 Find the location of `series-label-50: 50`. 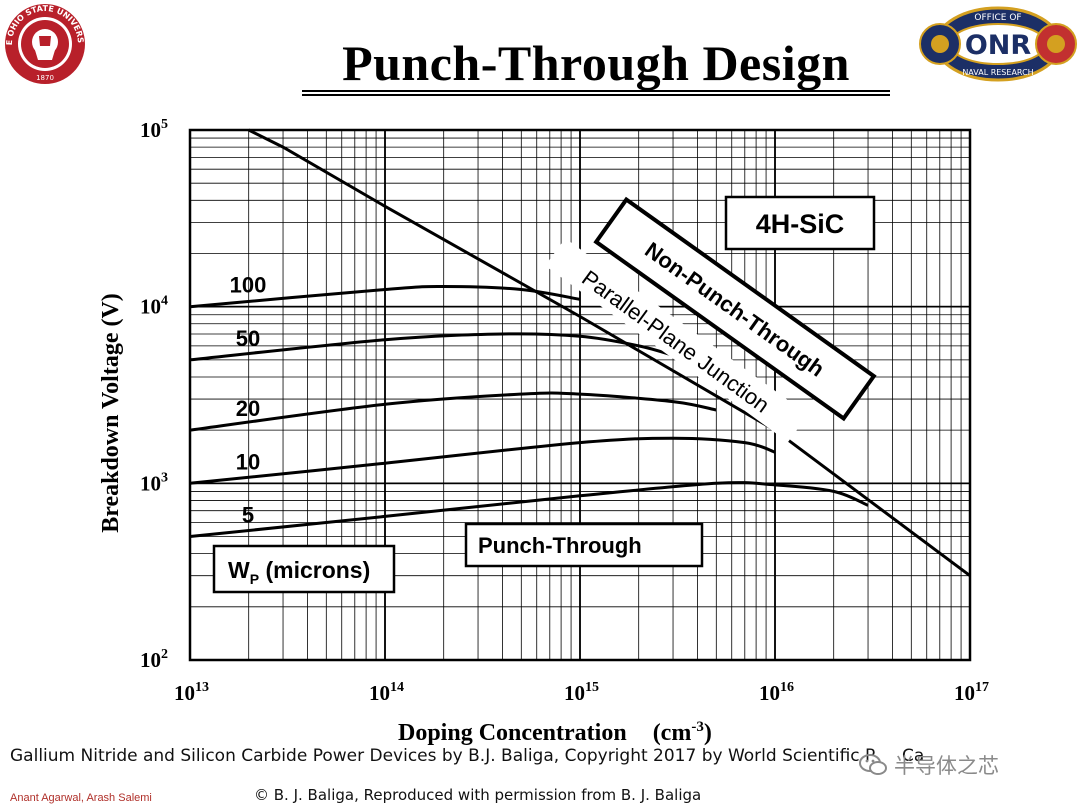

series-label-50: 50 is located at coordinates (248, 338).